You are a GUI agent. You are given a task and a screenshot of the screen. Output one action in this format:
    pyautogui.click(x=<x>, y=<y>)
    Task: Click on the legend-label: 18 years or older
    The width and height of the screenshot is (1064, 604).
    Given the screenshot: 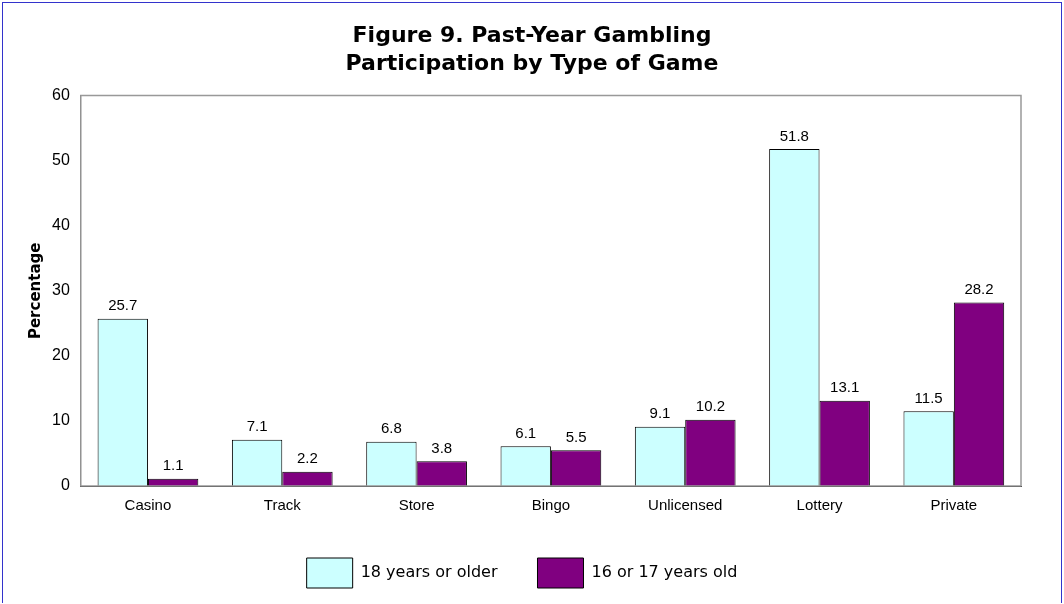 What is the action you would take?
    pyautogui.click(x=429, y=572)
    